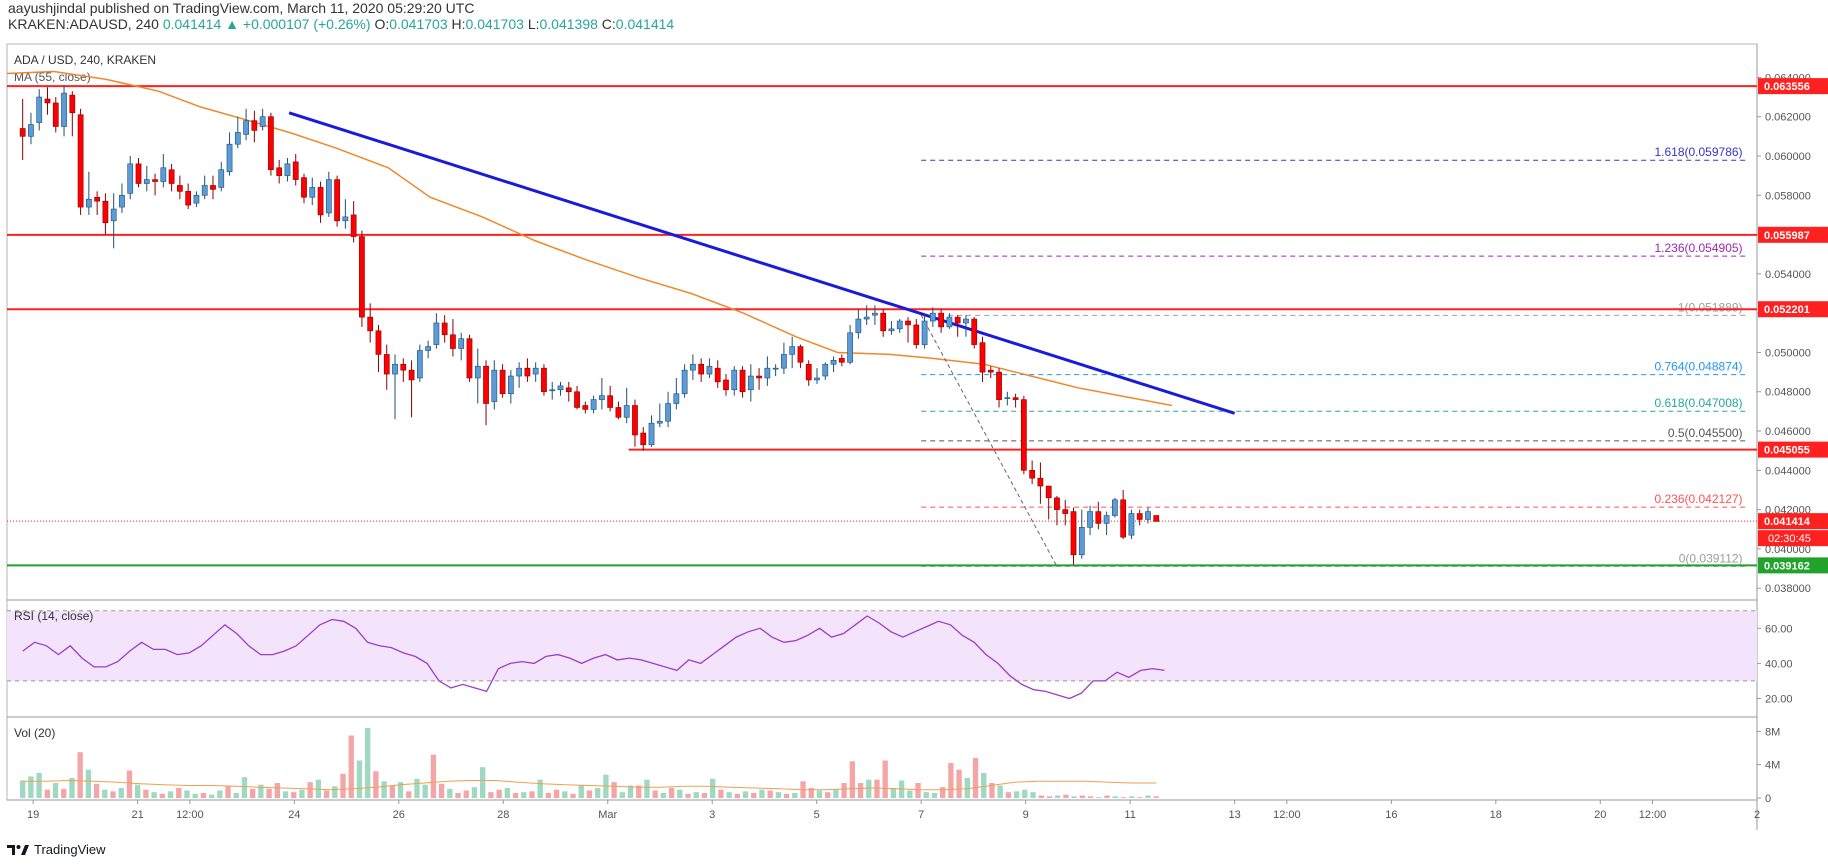 The height and width of the screenshot is (868, 1828). What do you see at coordinates (900, 657) in the screenshot?
I see `rsi-pane: RSI (14, close) 20.00 40.00 60.00` at bounding box center [900, 657].